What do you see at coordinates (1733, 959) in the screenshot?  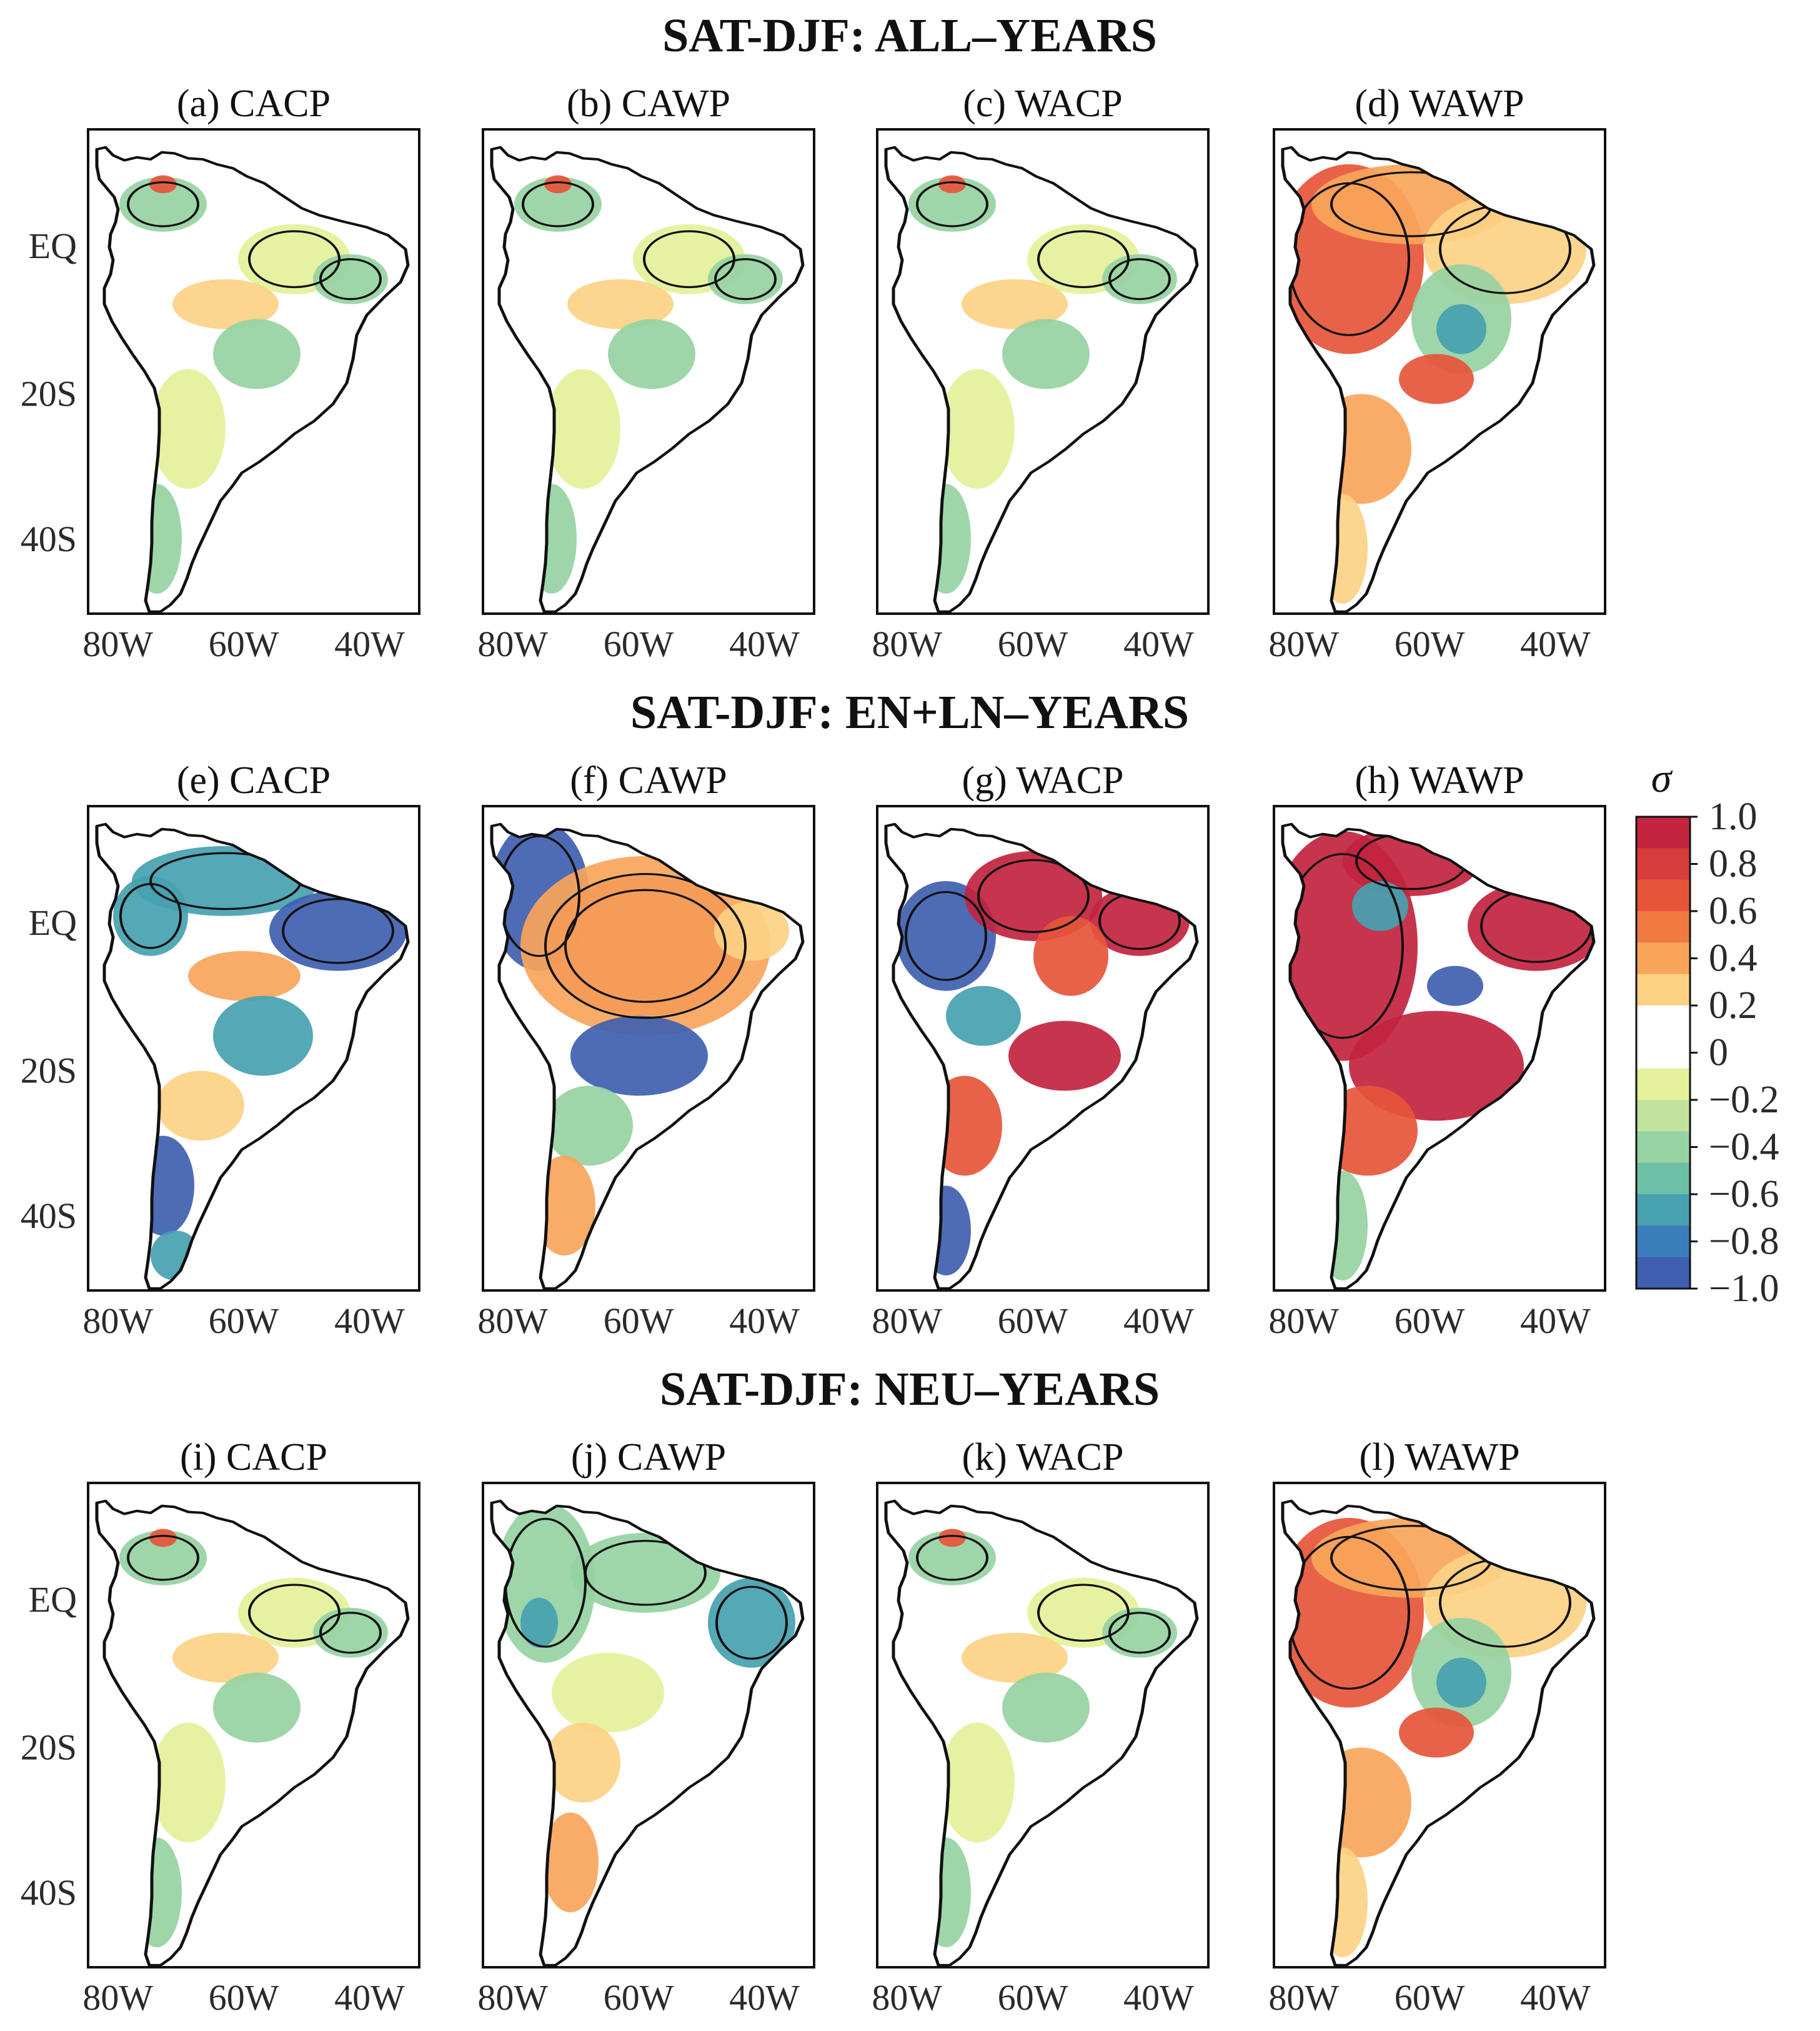 I see `colorbar-label: 0.4` at bounding box center [1733, 959].